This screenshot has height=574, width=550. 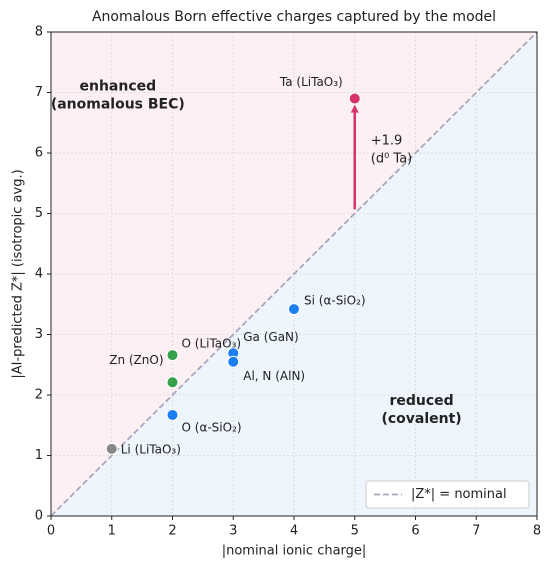 What do you see at coordinates (51, 531) in the screenshot?
I see `x-tick-label: 0` at bounding box center [51, 531].